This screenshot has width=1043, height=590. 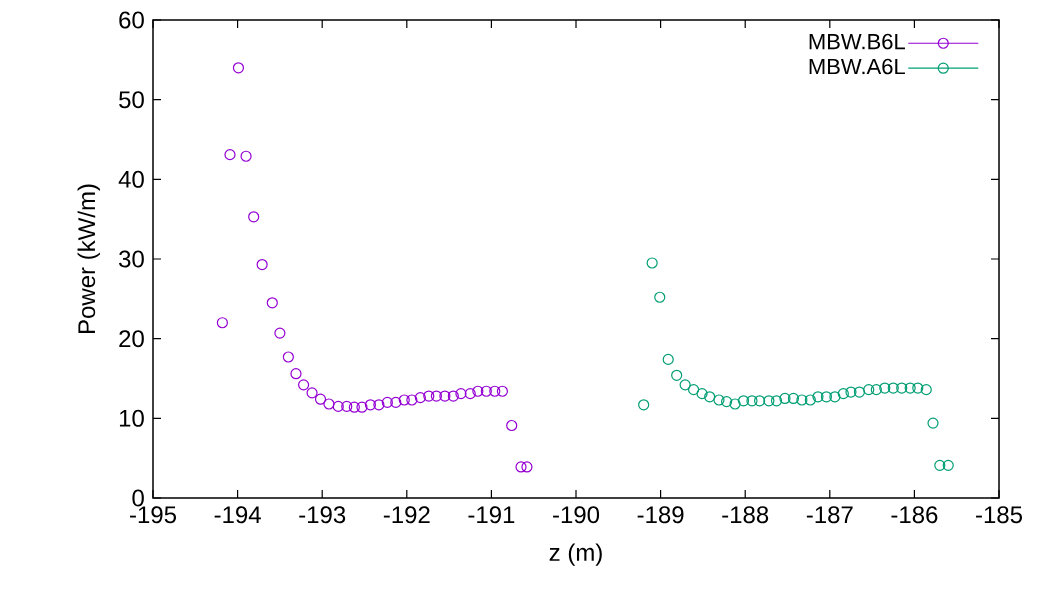 I want to click on x-tick-label: -192, so click(x=406, y=515).